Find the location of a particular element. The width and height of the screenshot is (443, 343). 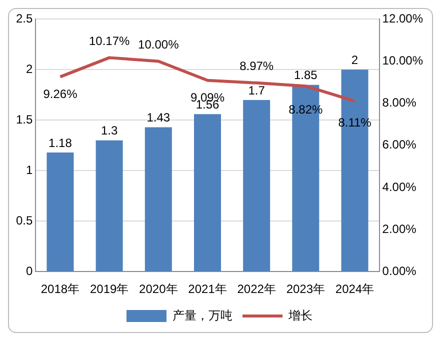

y2-tick-label: 10.00% is located at coordinates (403, 61).